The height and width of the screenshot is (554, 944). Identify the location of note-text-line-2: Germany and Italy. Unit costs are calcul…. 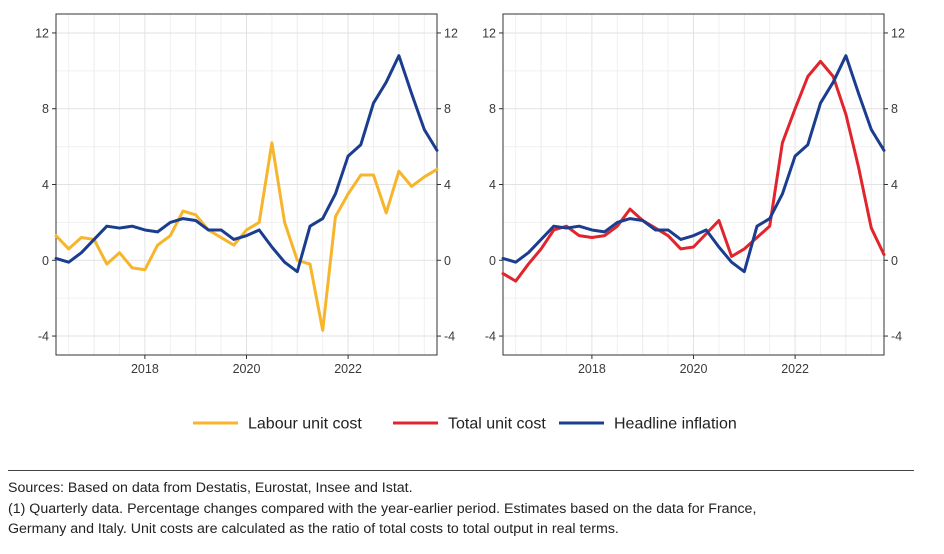
(313, 529).